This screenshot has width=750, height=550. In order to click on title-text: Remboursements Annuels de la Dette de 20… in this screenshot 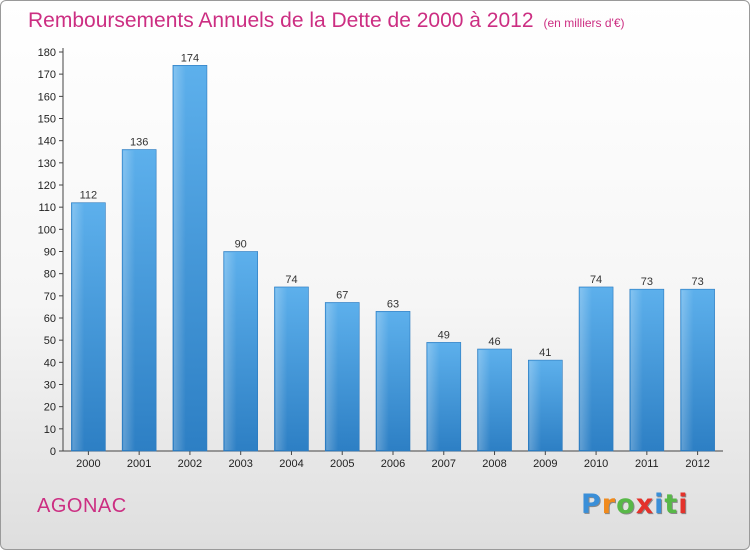, I will do `click(281, 20)`.